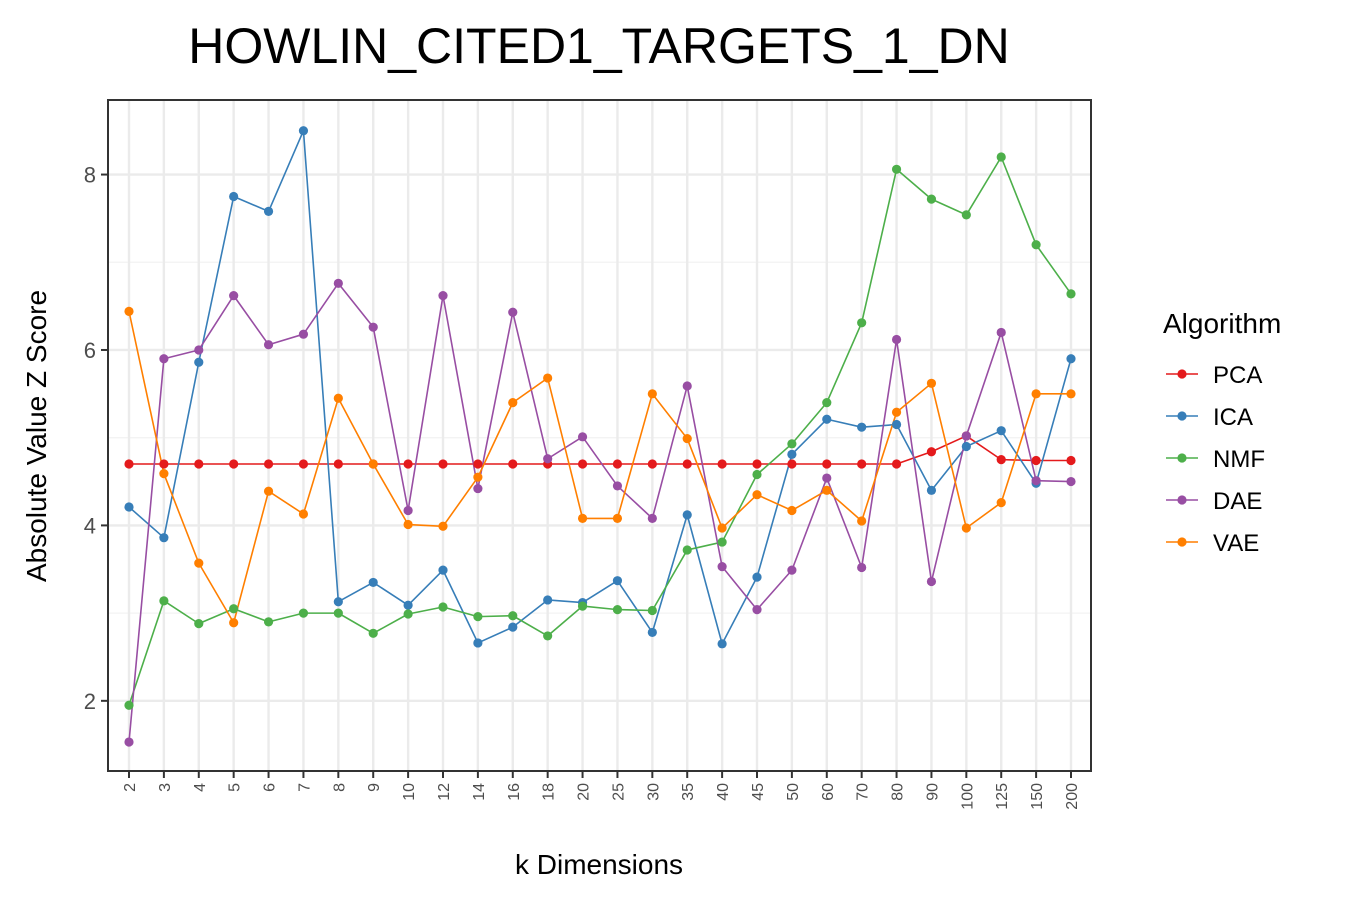 The height and width of the screenshot is (900, 1350). I want to click on x-tick-label: 150, so click(1037, 796).